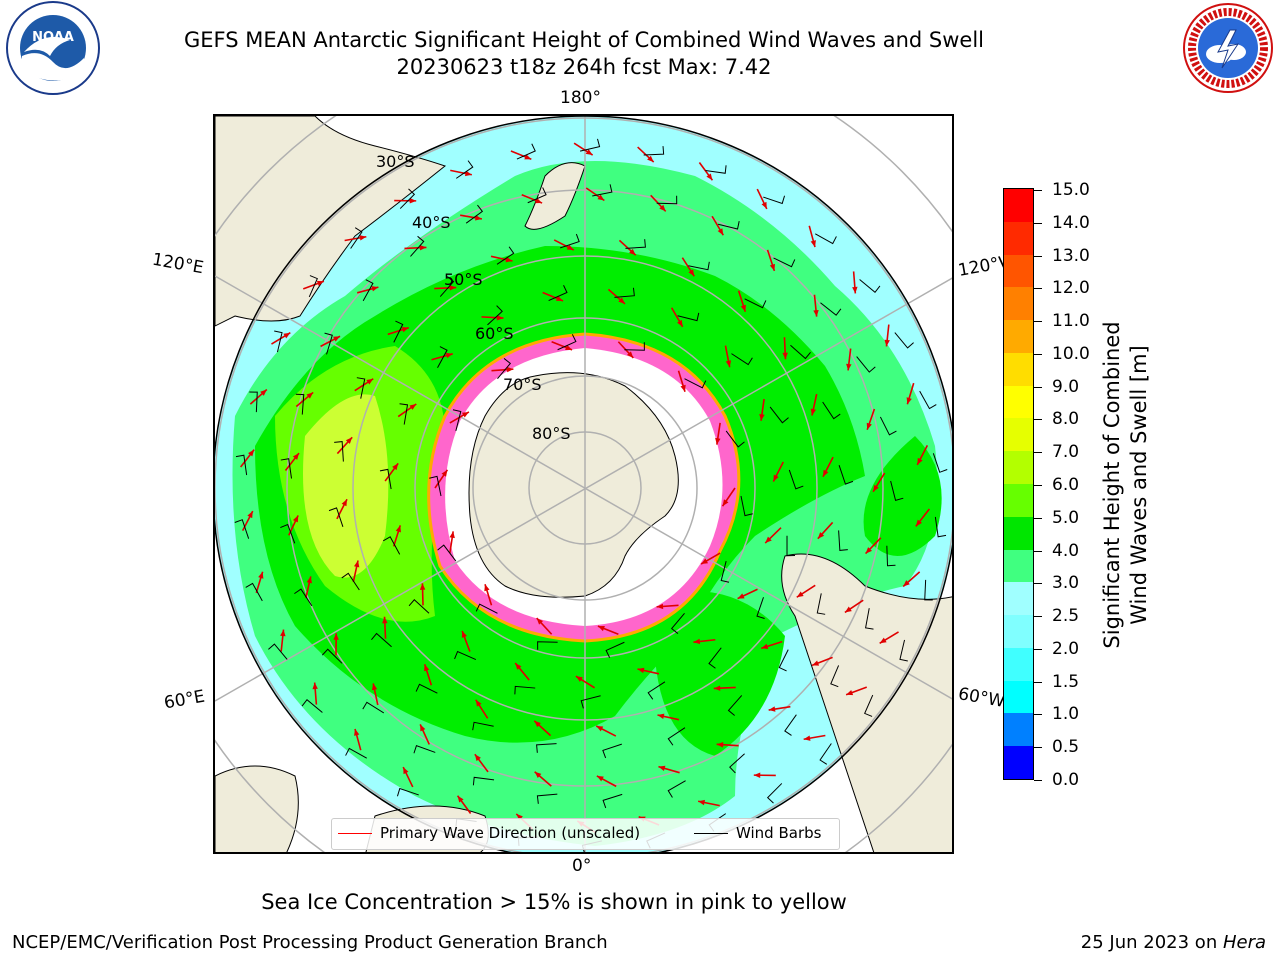 The height and width of the screenshot is (960, 1280). Describe the element at coordinates (463, 279) in the screenshot. I see `lat-label-50s: 50°S` at that location.